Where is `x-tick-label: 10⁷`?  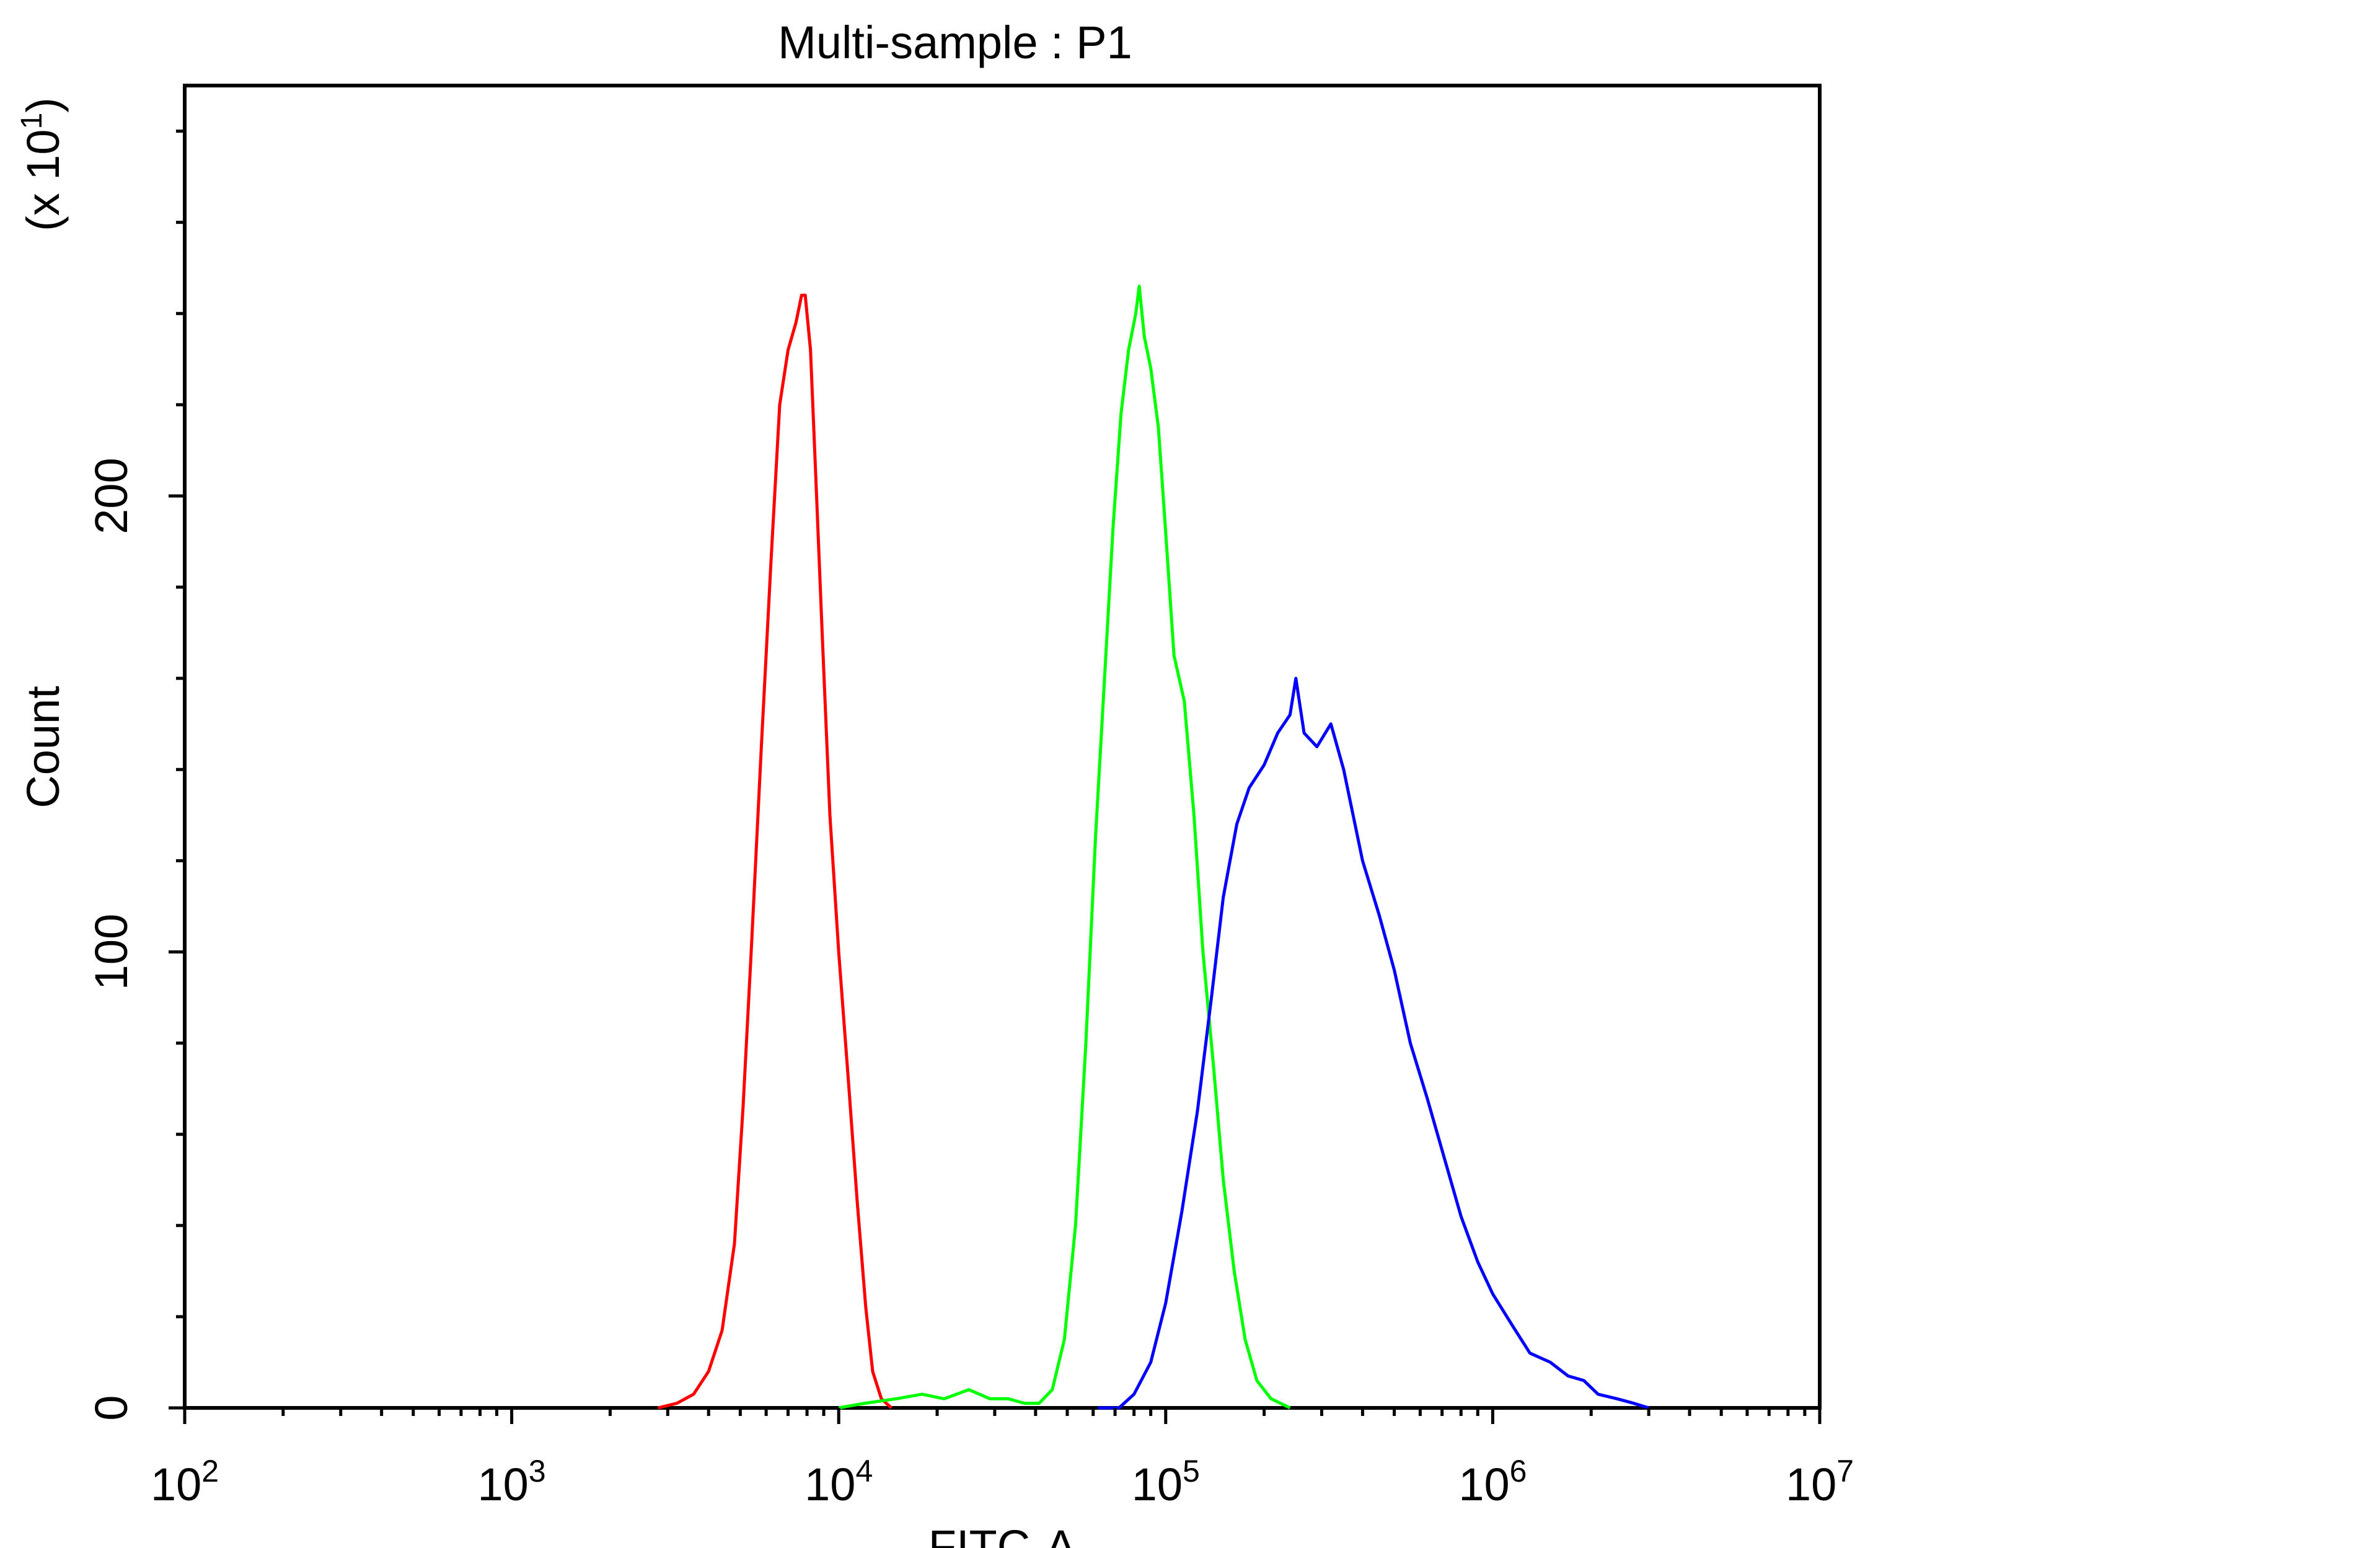
x-tick-label: 10⁷ is located at coordinates (1820, 1482).